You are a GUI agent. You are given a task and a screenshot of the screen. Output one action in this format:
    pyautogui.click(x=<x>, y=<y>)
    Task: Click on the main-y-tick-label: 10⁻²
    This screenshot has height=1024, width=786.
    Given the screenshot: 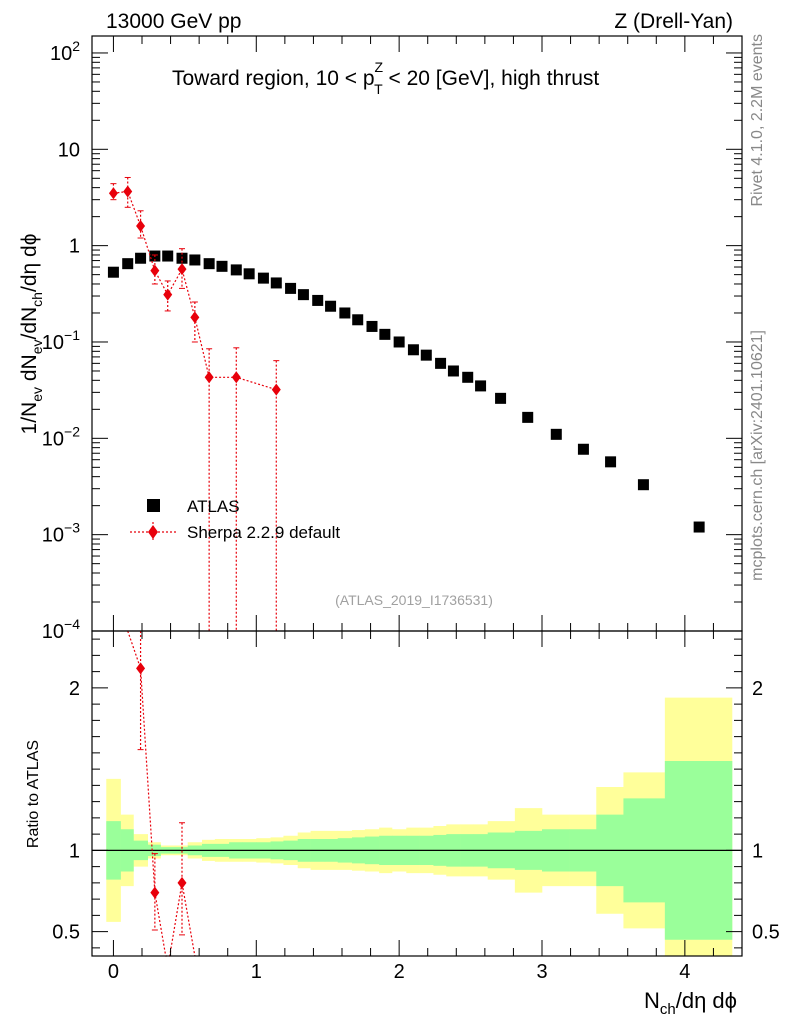 What is the action you would take?
    pyautogui.click(x=61, y=436)
    